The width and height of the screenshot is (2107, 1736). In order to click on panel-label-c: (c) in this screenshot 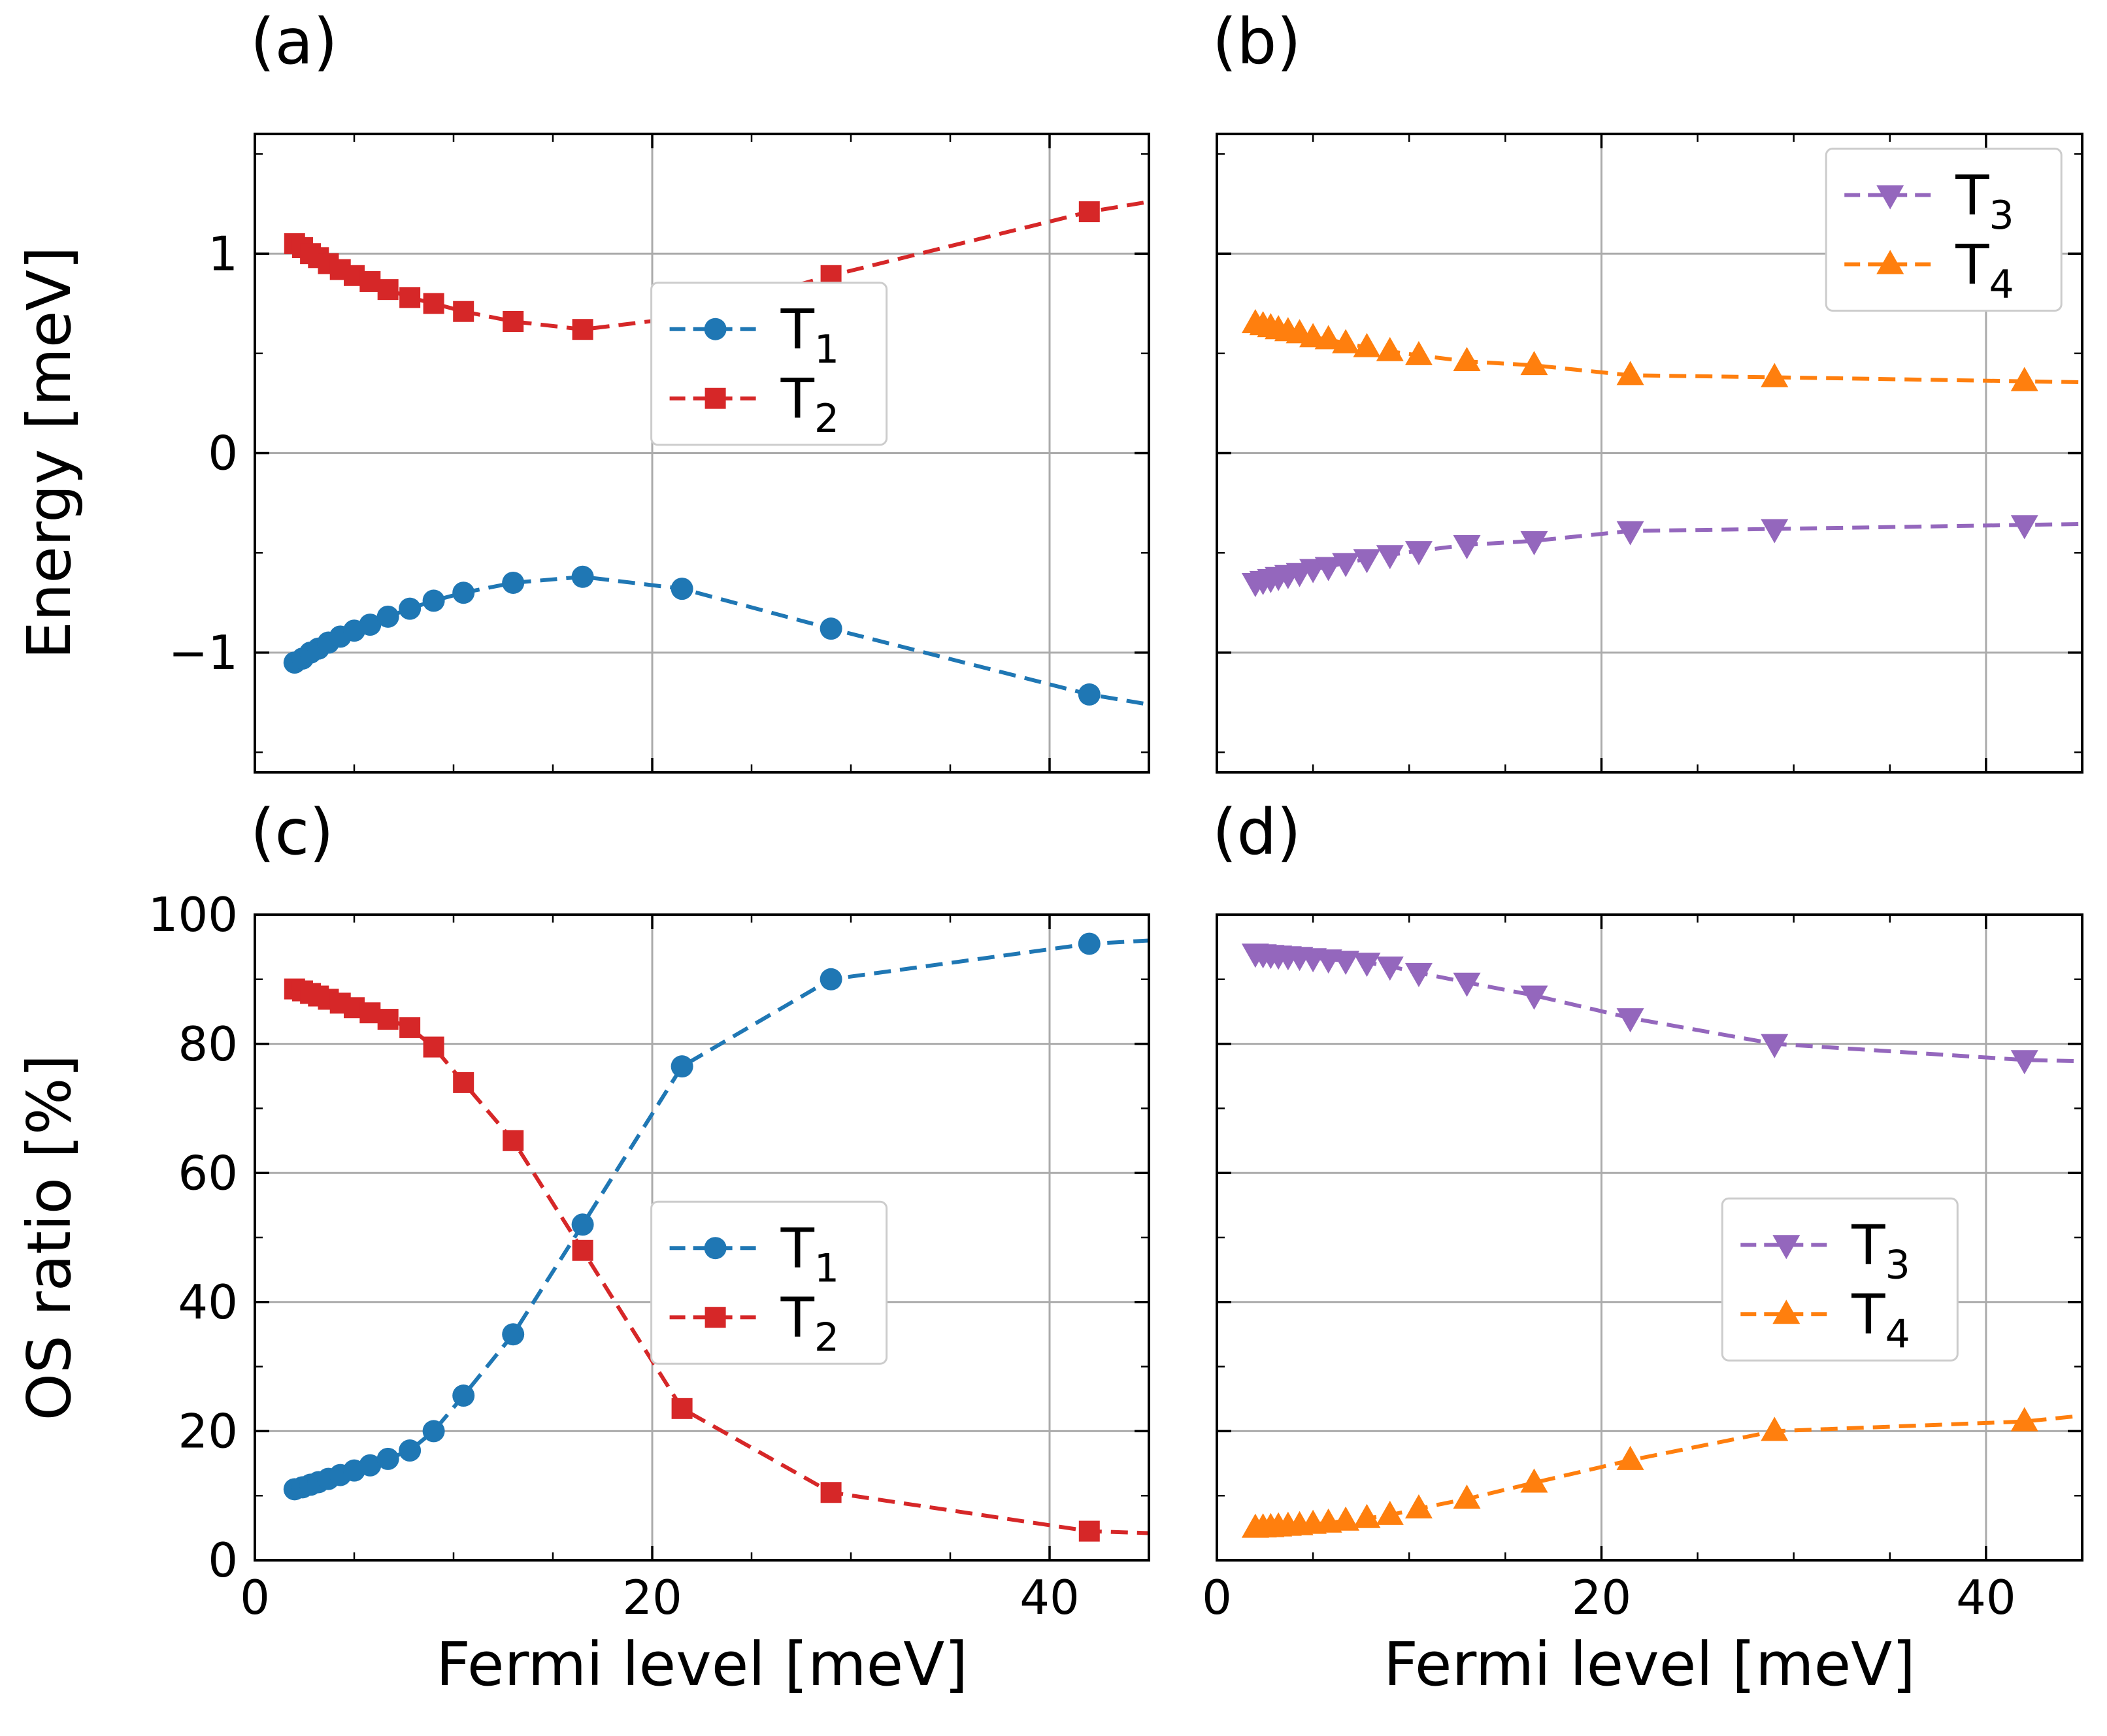, I will do `click(292, 832)`.